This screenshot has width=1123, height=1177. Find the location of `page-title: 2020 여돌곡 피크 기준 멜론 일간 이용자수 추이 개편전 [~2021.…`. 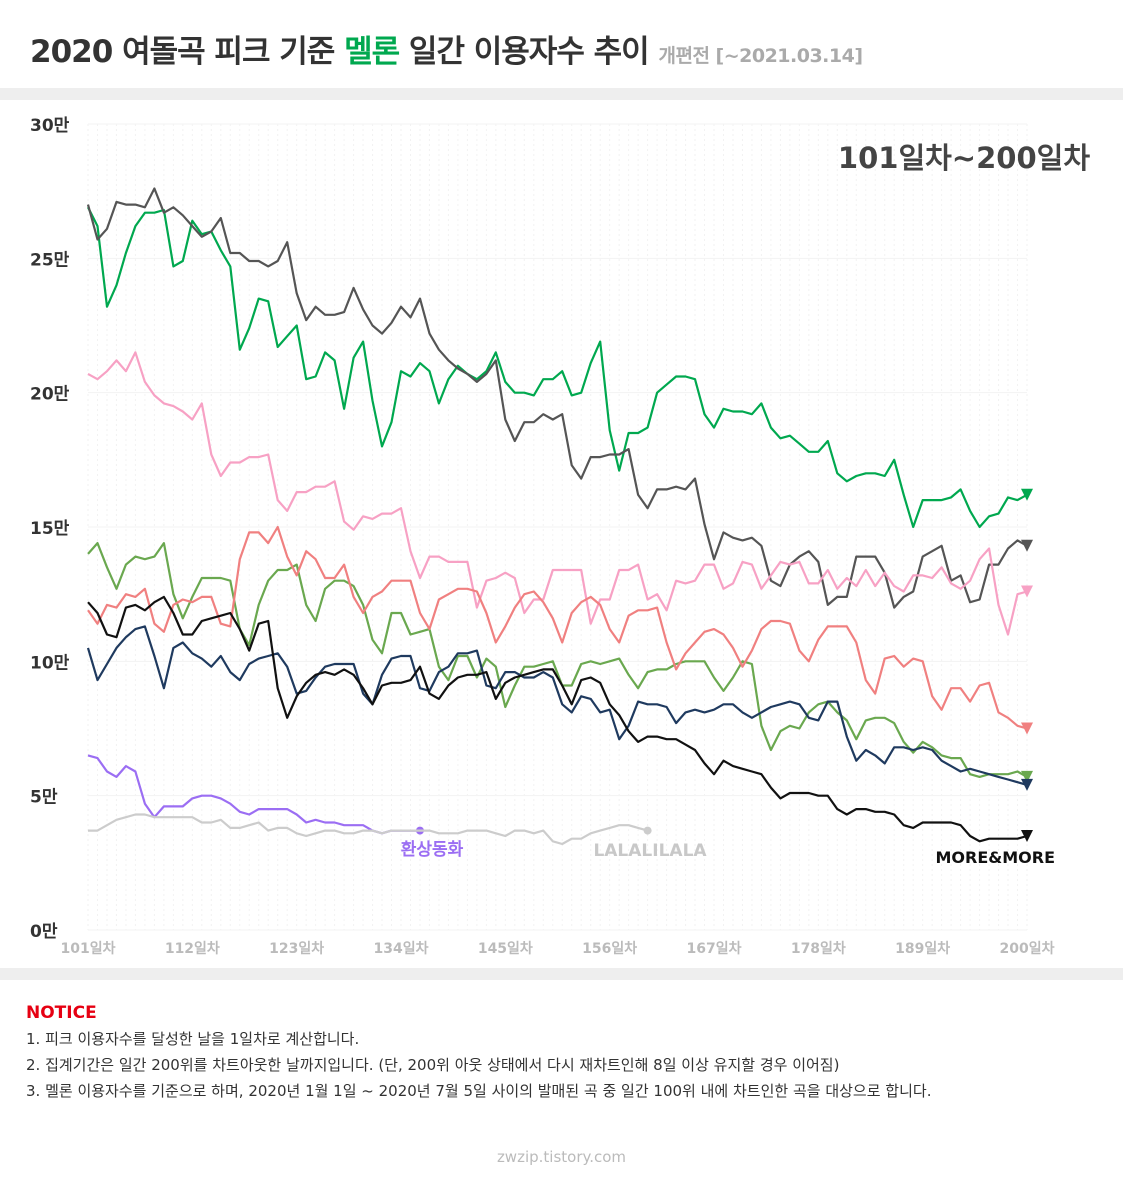

page-title: 2020 여돌곡 피크 기준 멜론 일간 이용자수 추이 개편전 [~2021.… is located at coordinates (446, 48).